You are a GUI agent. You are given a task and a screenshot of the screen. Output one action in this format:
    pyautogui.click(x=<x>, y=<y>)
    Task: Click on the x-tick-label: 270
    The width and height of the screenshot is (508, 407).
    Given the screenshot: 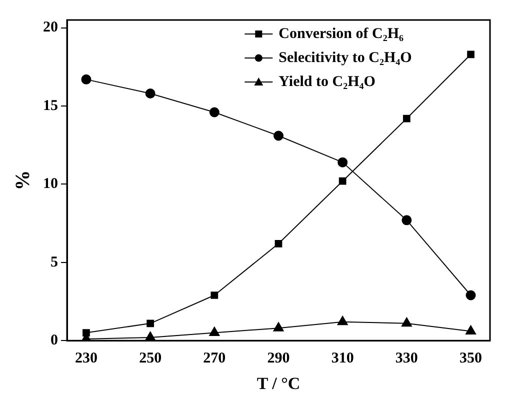 What is the action you would take?
    pyautogui.click(x=214, y=358)
    